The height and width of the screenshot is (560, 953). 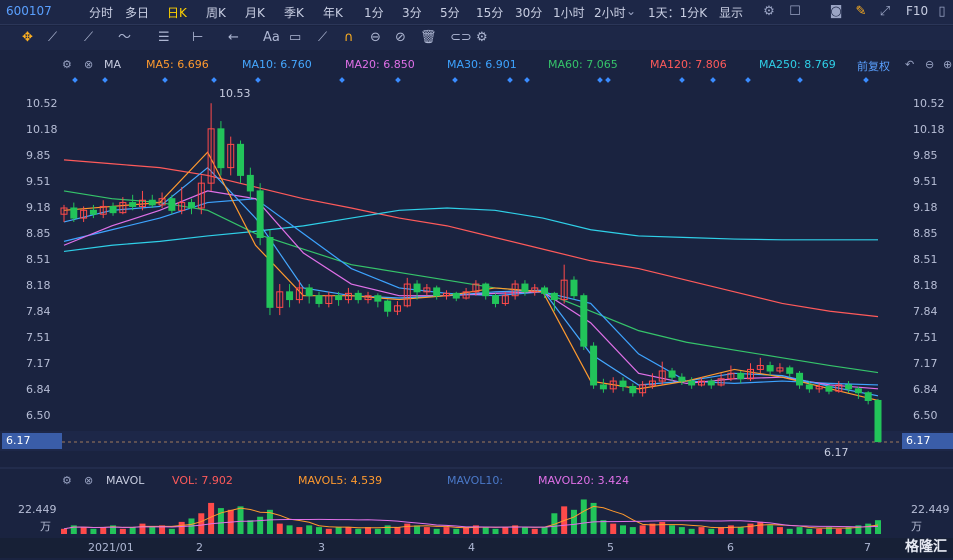 What do you see at coordinates (235, 93) in the screenshot?
I see `high-price-marker: 10.53` at bounding box center [235, 93].